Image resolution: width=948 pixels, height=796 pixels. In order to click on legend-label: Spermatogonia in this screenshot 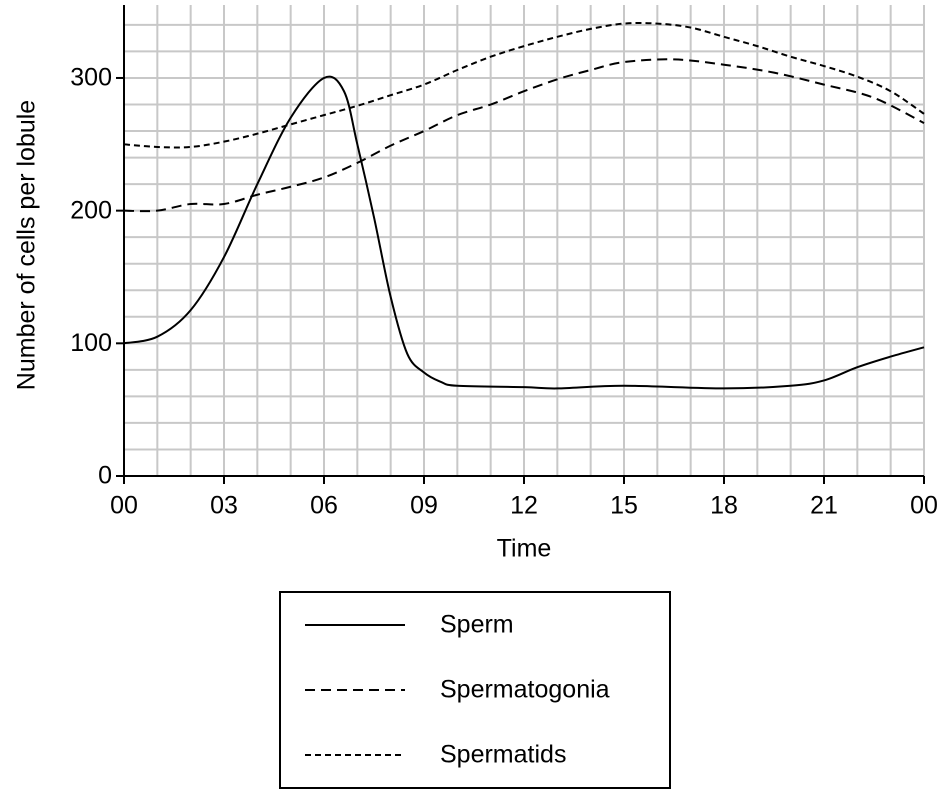, I will do `click(525, 690)`.